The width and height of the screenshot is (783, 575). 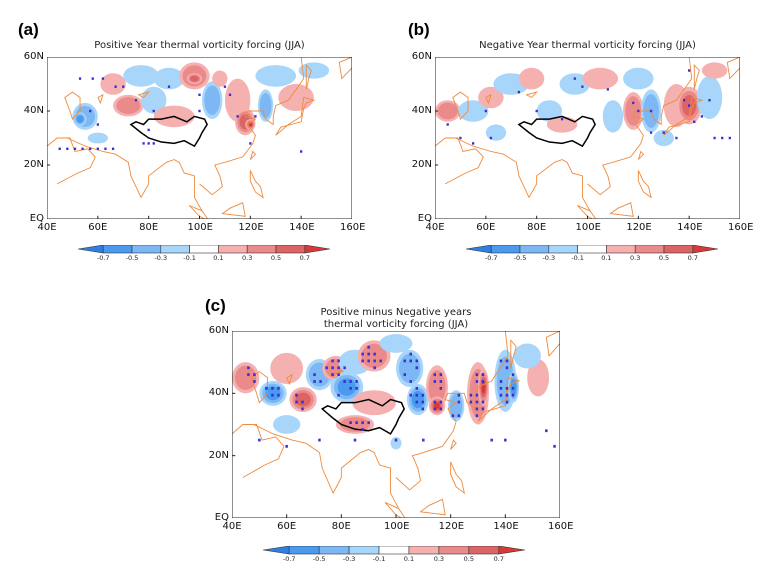 What do you see at coordinates (435, 227) in the screenshot?
I see `x-tick-label: 40E` at bounding box center [435, 227].